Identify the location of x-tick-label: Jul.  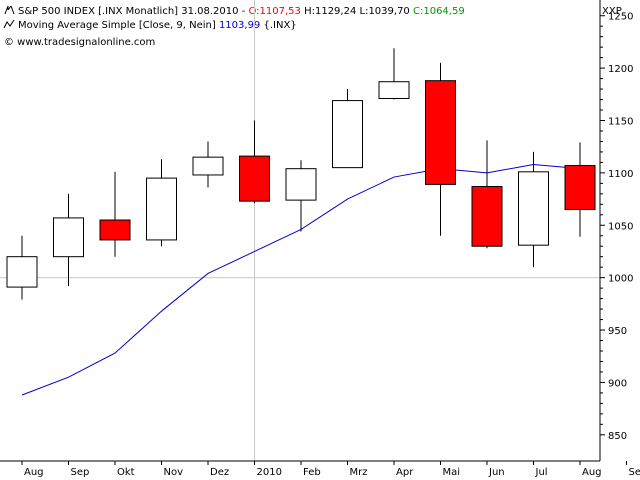
(541, 472).